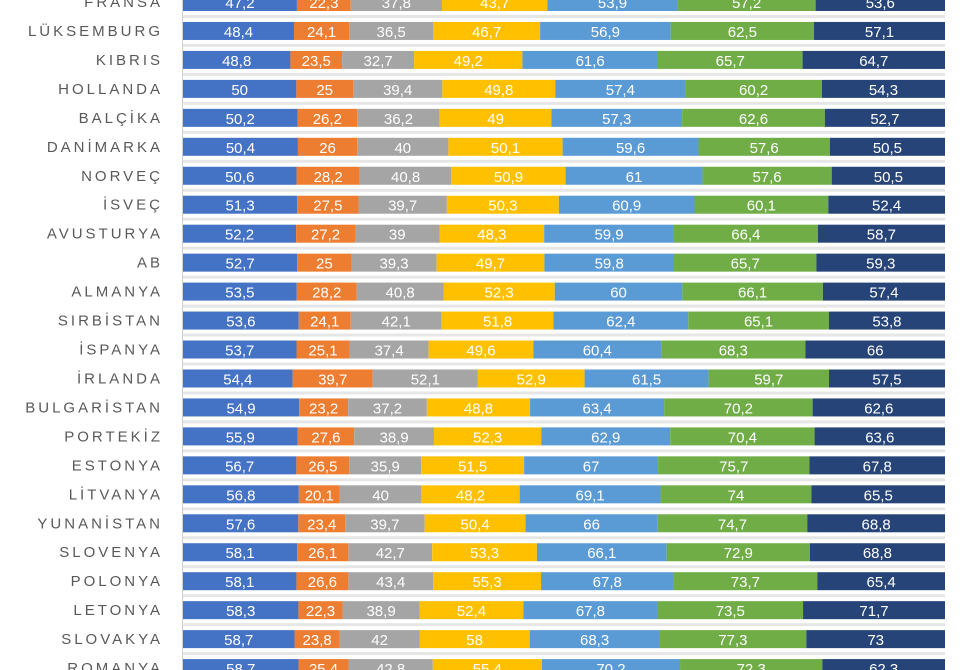  Describe the element at coordinates (886, 322) in the screenshot. I see `data-label: 53,8` at that location.